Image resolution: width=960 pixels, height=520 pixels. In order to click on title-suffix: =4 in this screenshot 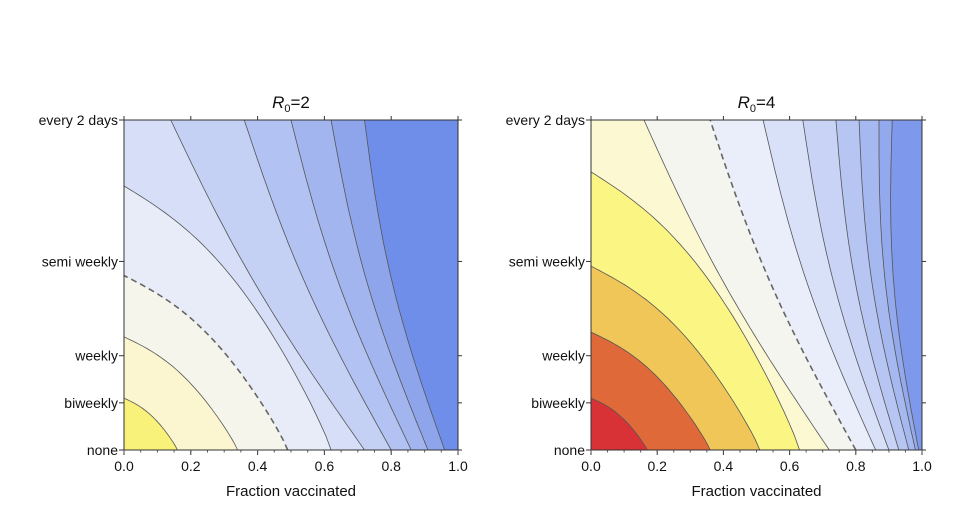, I will do `click(765, 102)`.